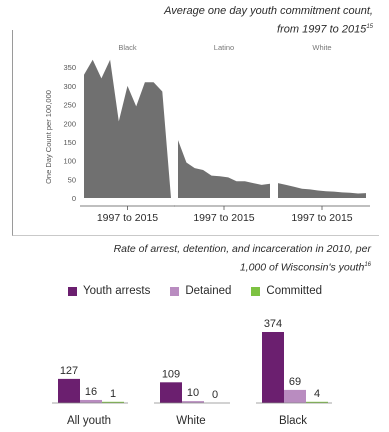  I want to click on bar-legend: Youth arrests Detained Committed, so click(205, 291).